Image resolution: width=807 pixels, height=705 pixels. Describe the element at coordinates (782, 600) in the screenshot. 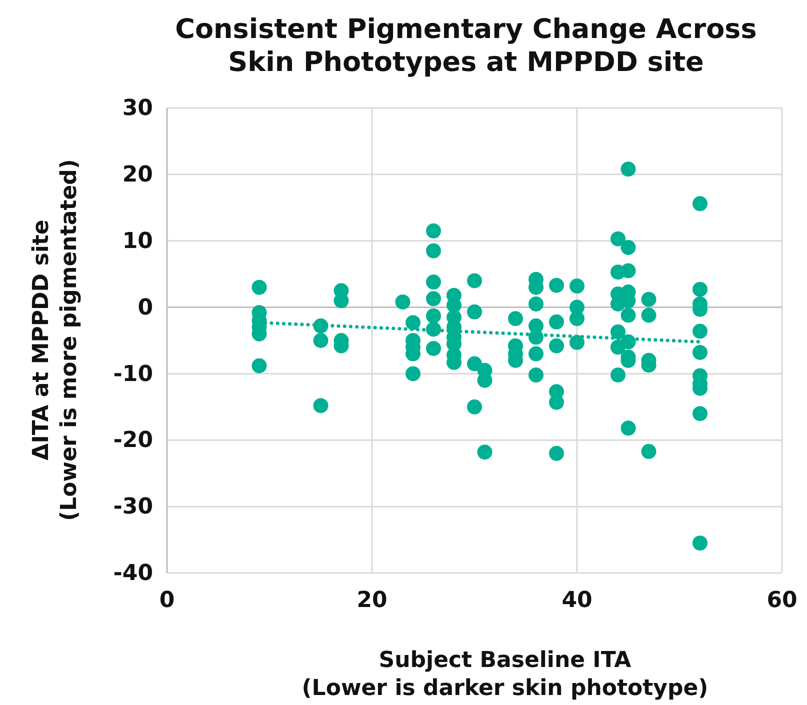

I see `x-tick-label: 60` at that location.